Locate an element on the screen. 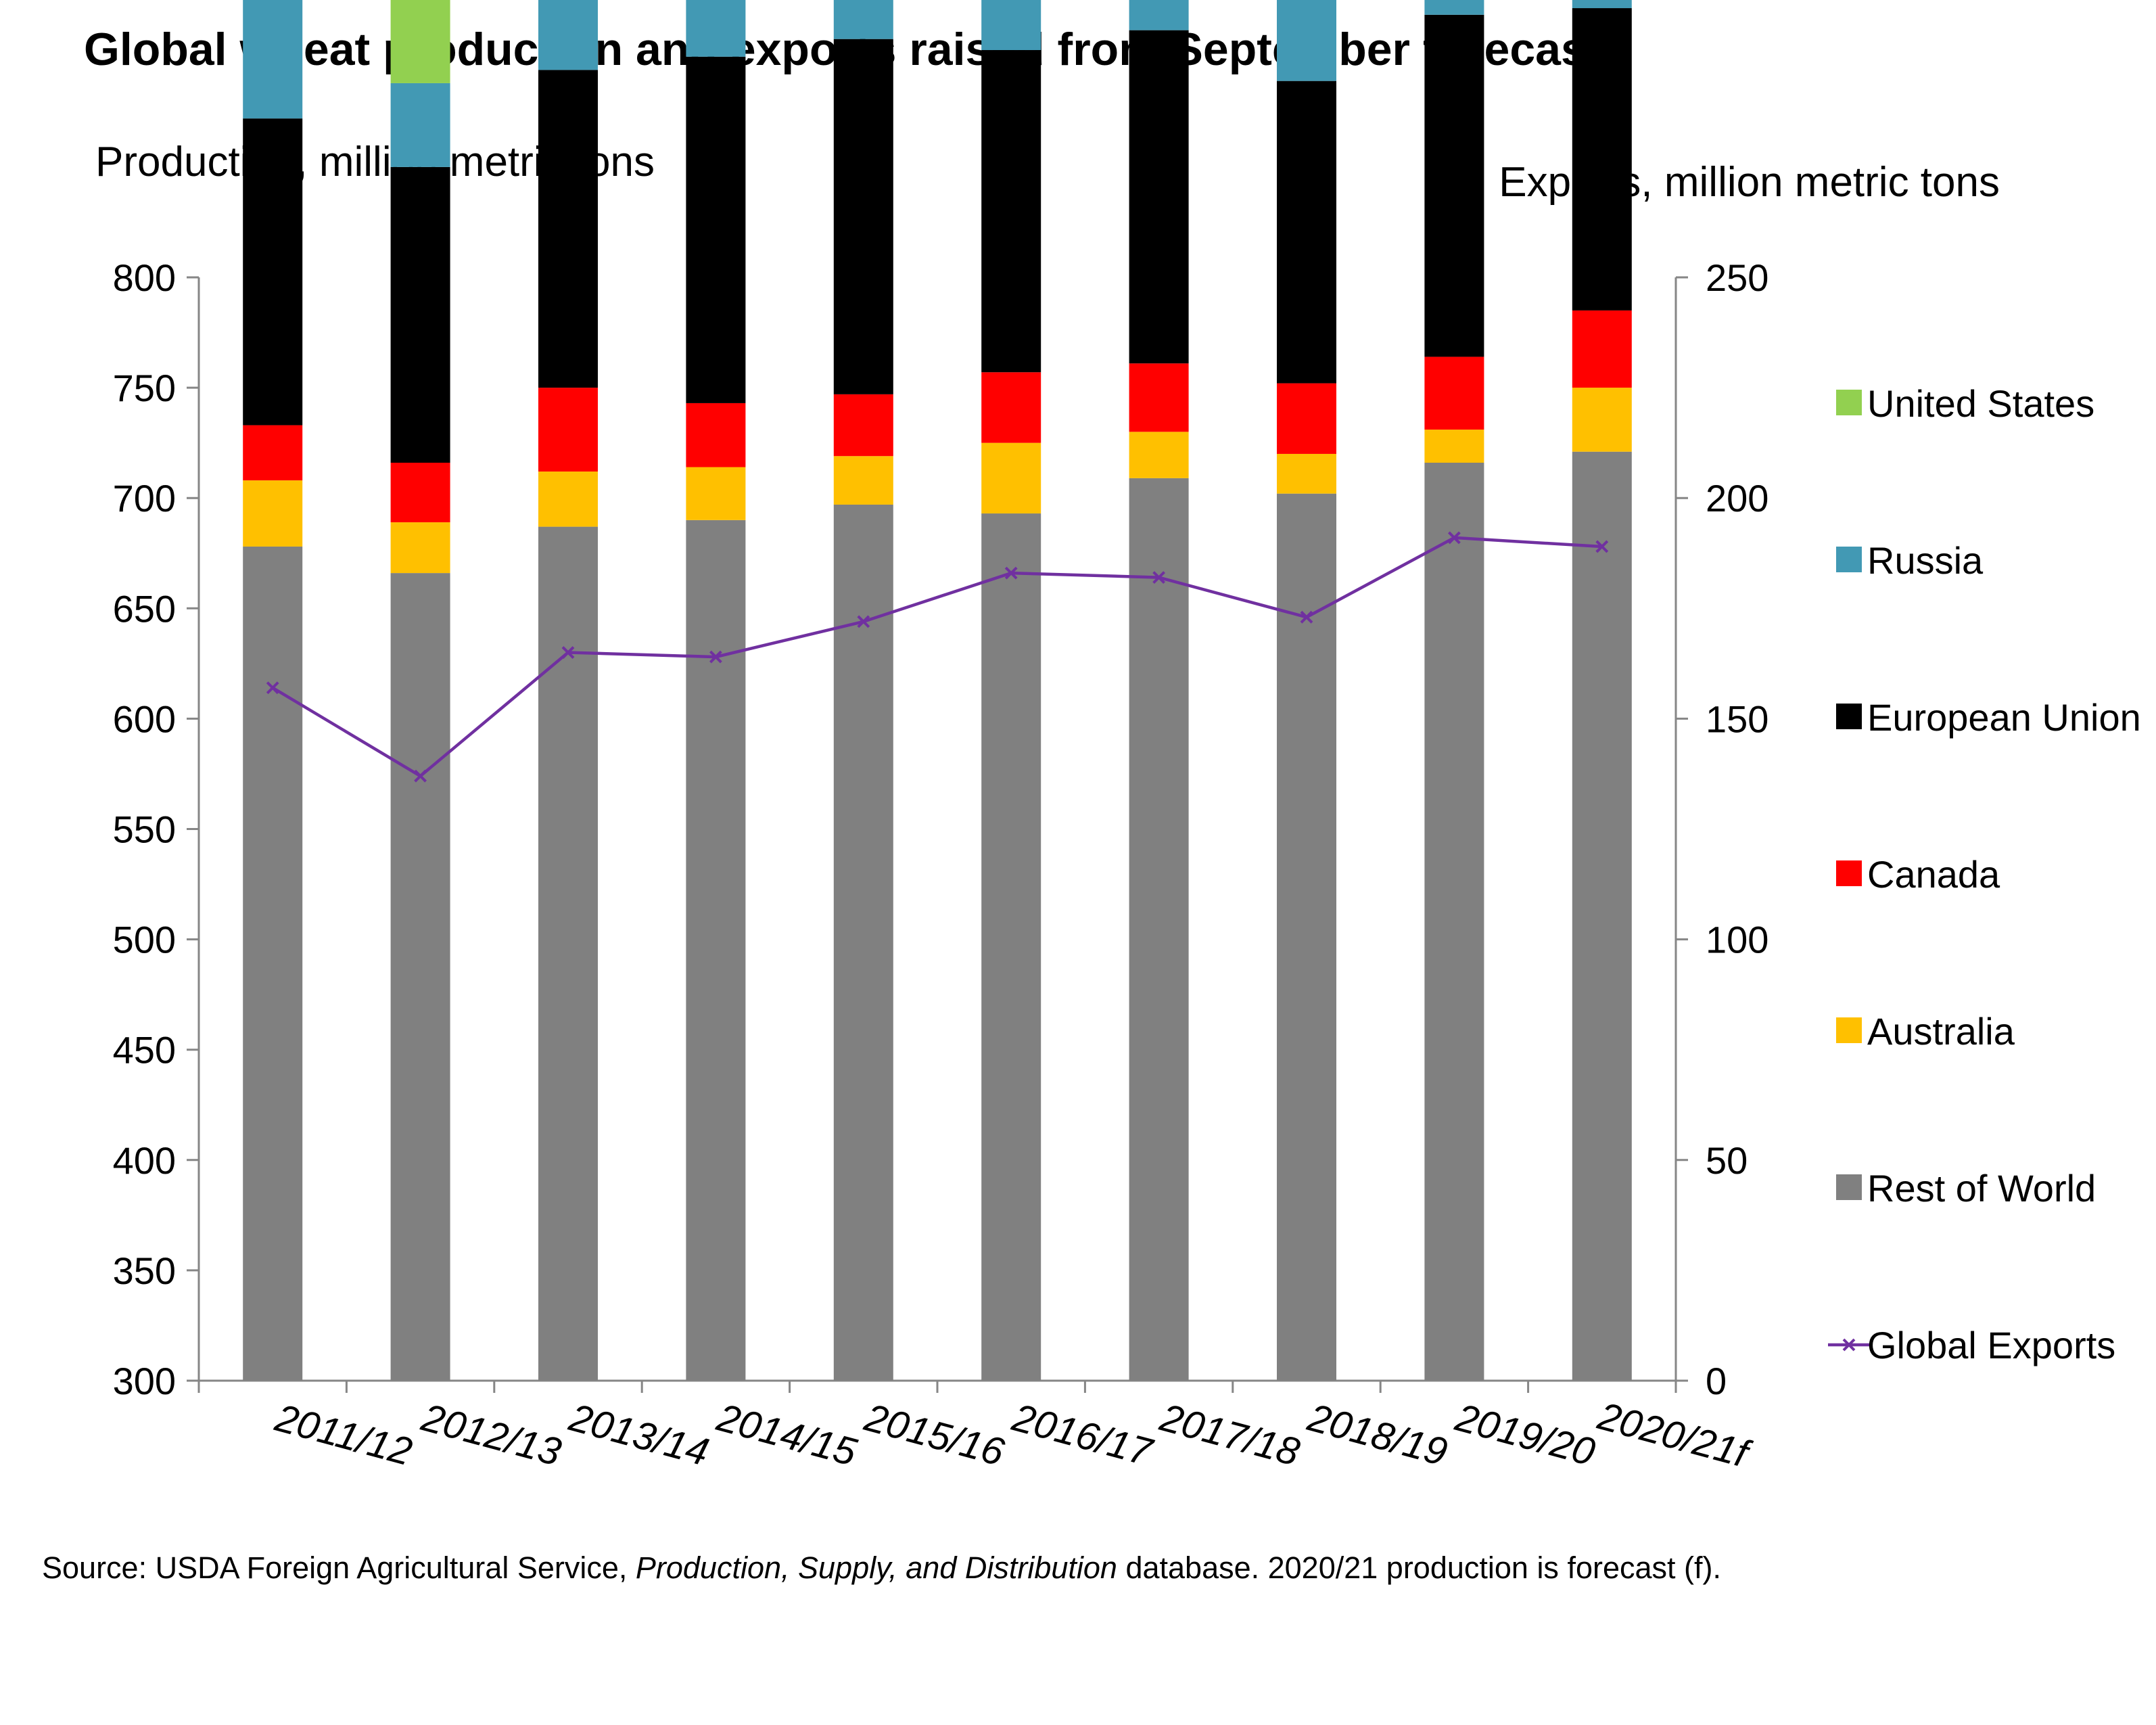  right-tick-label: 50 is located at coordinates (1727, 1160).